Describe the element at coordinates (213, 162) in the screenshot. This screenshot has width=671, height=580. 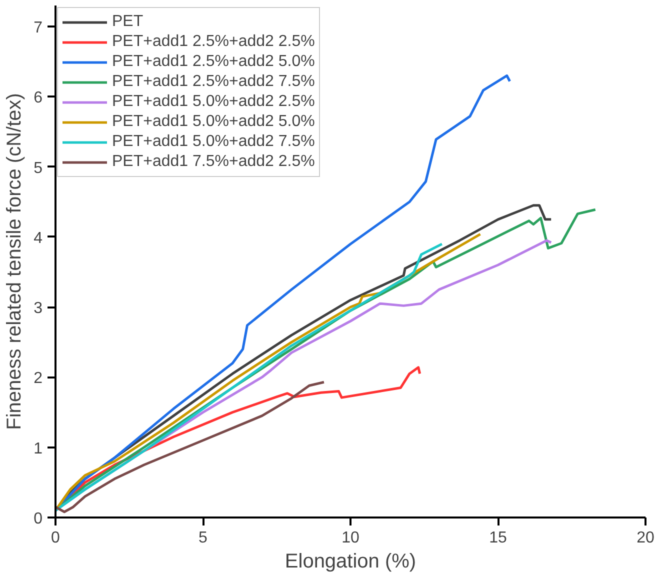
I see `legend-label: PET+add1 7.5%+add2 2.5%` at that location.